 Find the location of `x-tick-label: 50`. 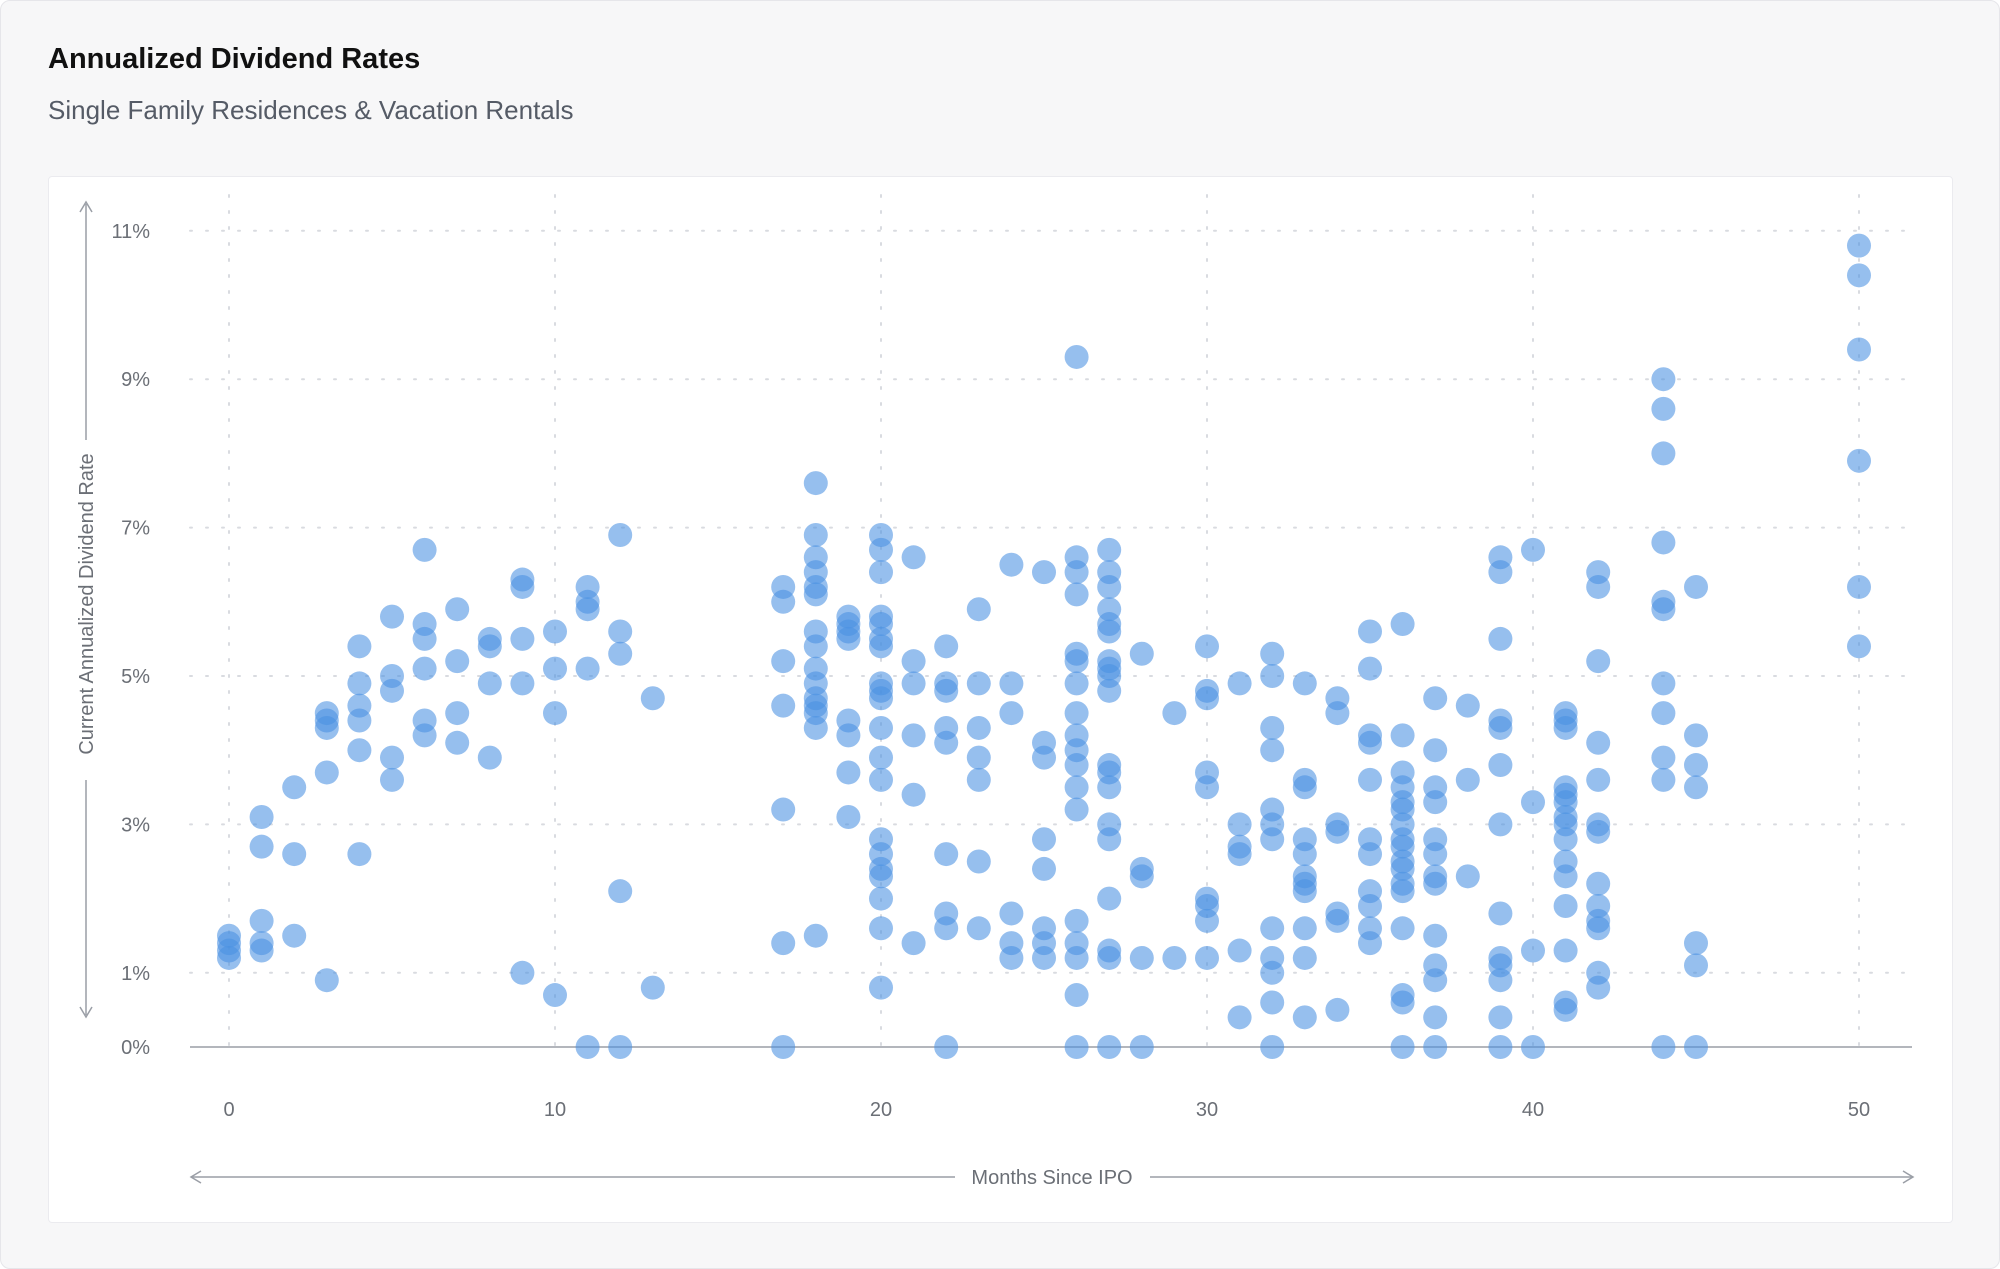

x-tick-label: 50 is located at coordinates (1859, 1110).